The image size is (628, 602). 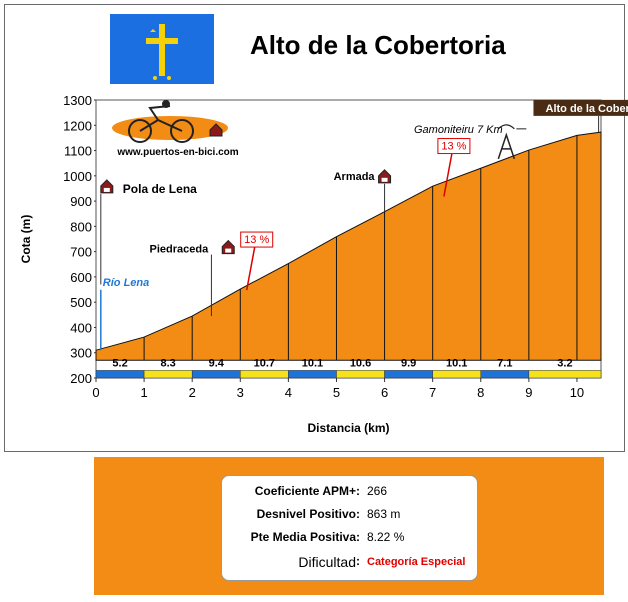 I want to click on y-tick-label: 400, so click(x=81, y=327).